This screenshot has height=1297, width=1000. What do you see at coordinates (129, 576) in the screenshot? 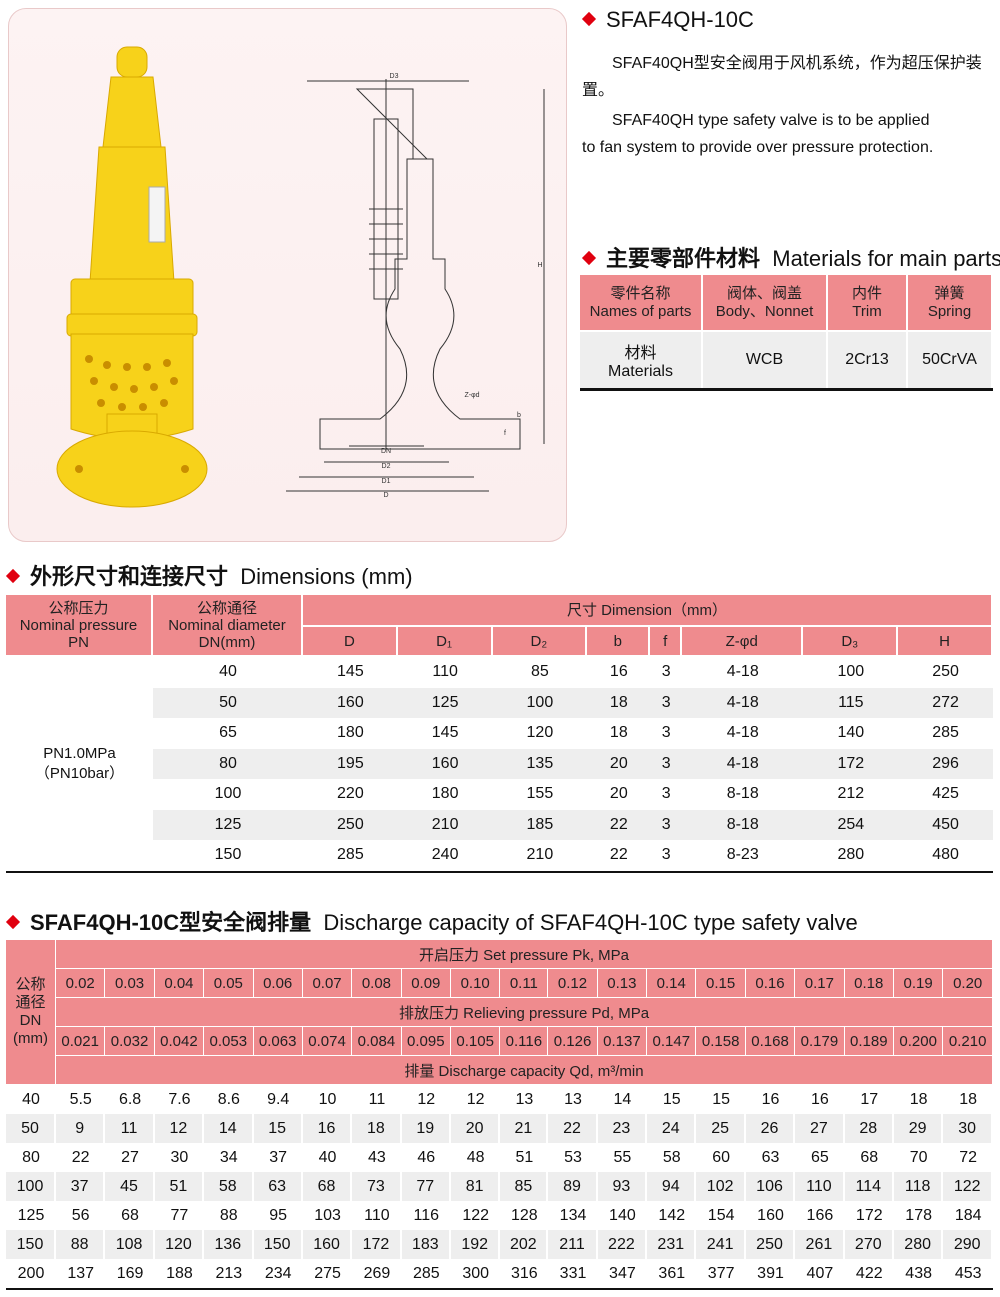
I see `dimensions-heading-cn: 外形尺寸和连接尺寸` at bounding box center [129, 576].